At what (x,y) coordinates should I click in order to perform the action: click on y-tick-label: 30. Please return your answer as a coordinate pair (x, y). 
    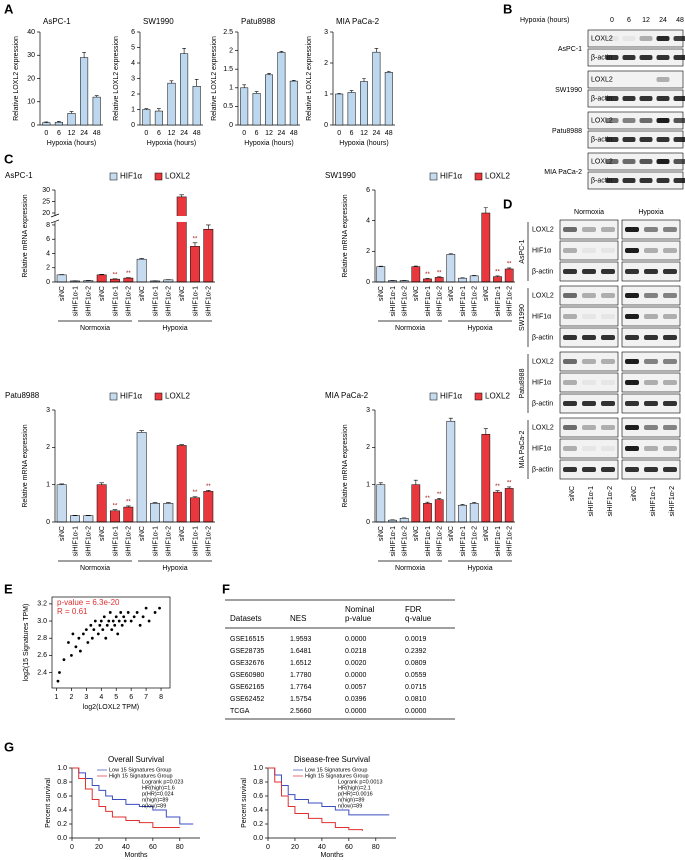
    Looking at the image, I should click on (46, 190).